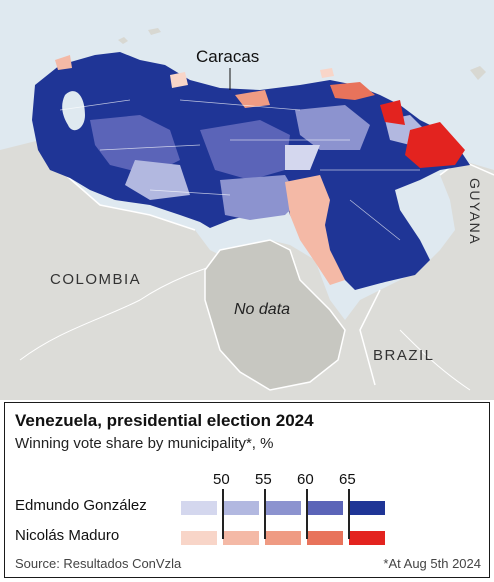 This screenshot has height=582, width=494. I want to click on legend-threshold-65: 65, so click(347, 479).